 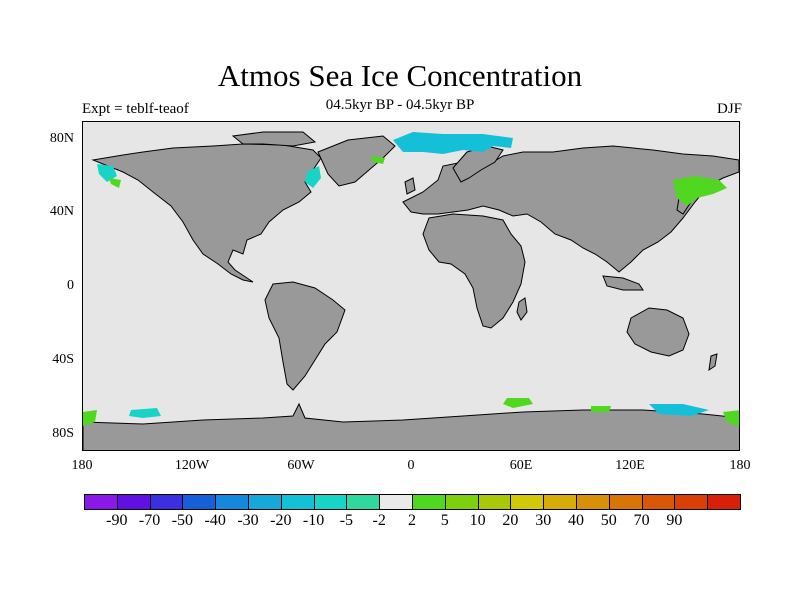 What do you see at coordinates (281, 520) in the screenshot?
I see `colorbar-label: -20` at bounding box center [281, 520].